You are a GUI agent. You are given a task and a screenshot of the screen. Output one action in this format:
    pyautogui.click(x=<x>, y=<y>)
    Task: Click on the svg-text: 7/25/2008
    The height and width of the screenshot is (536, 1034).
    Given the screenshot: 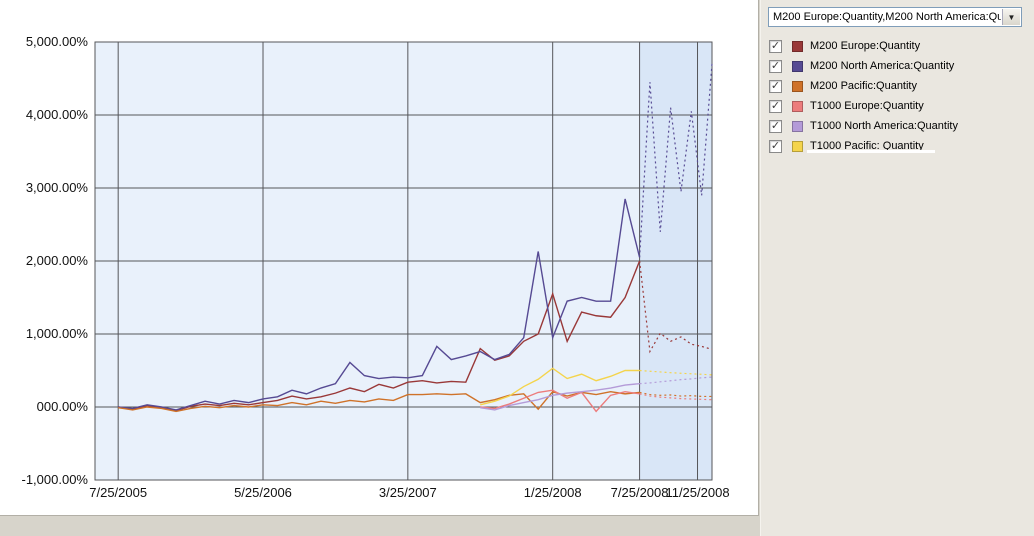 What is the action you would take?
    pyautogui.click(x=640, y=492)
    